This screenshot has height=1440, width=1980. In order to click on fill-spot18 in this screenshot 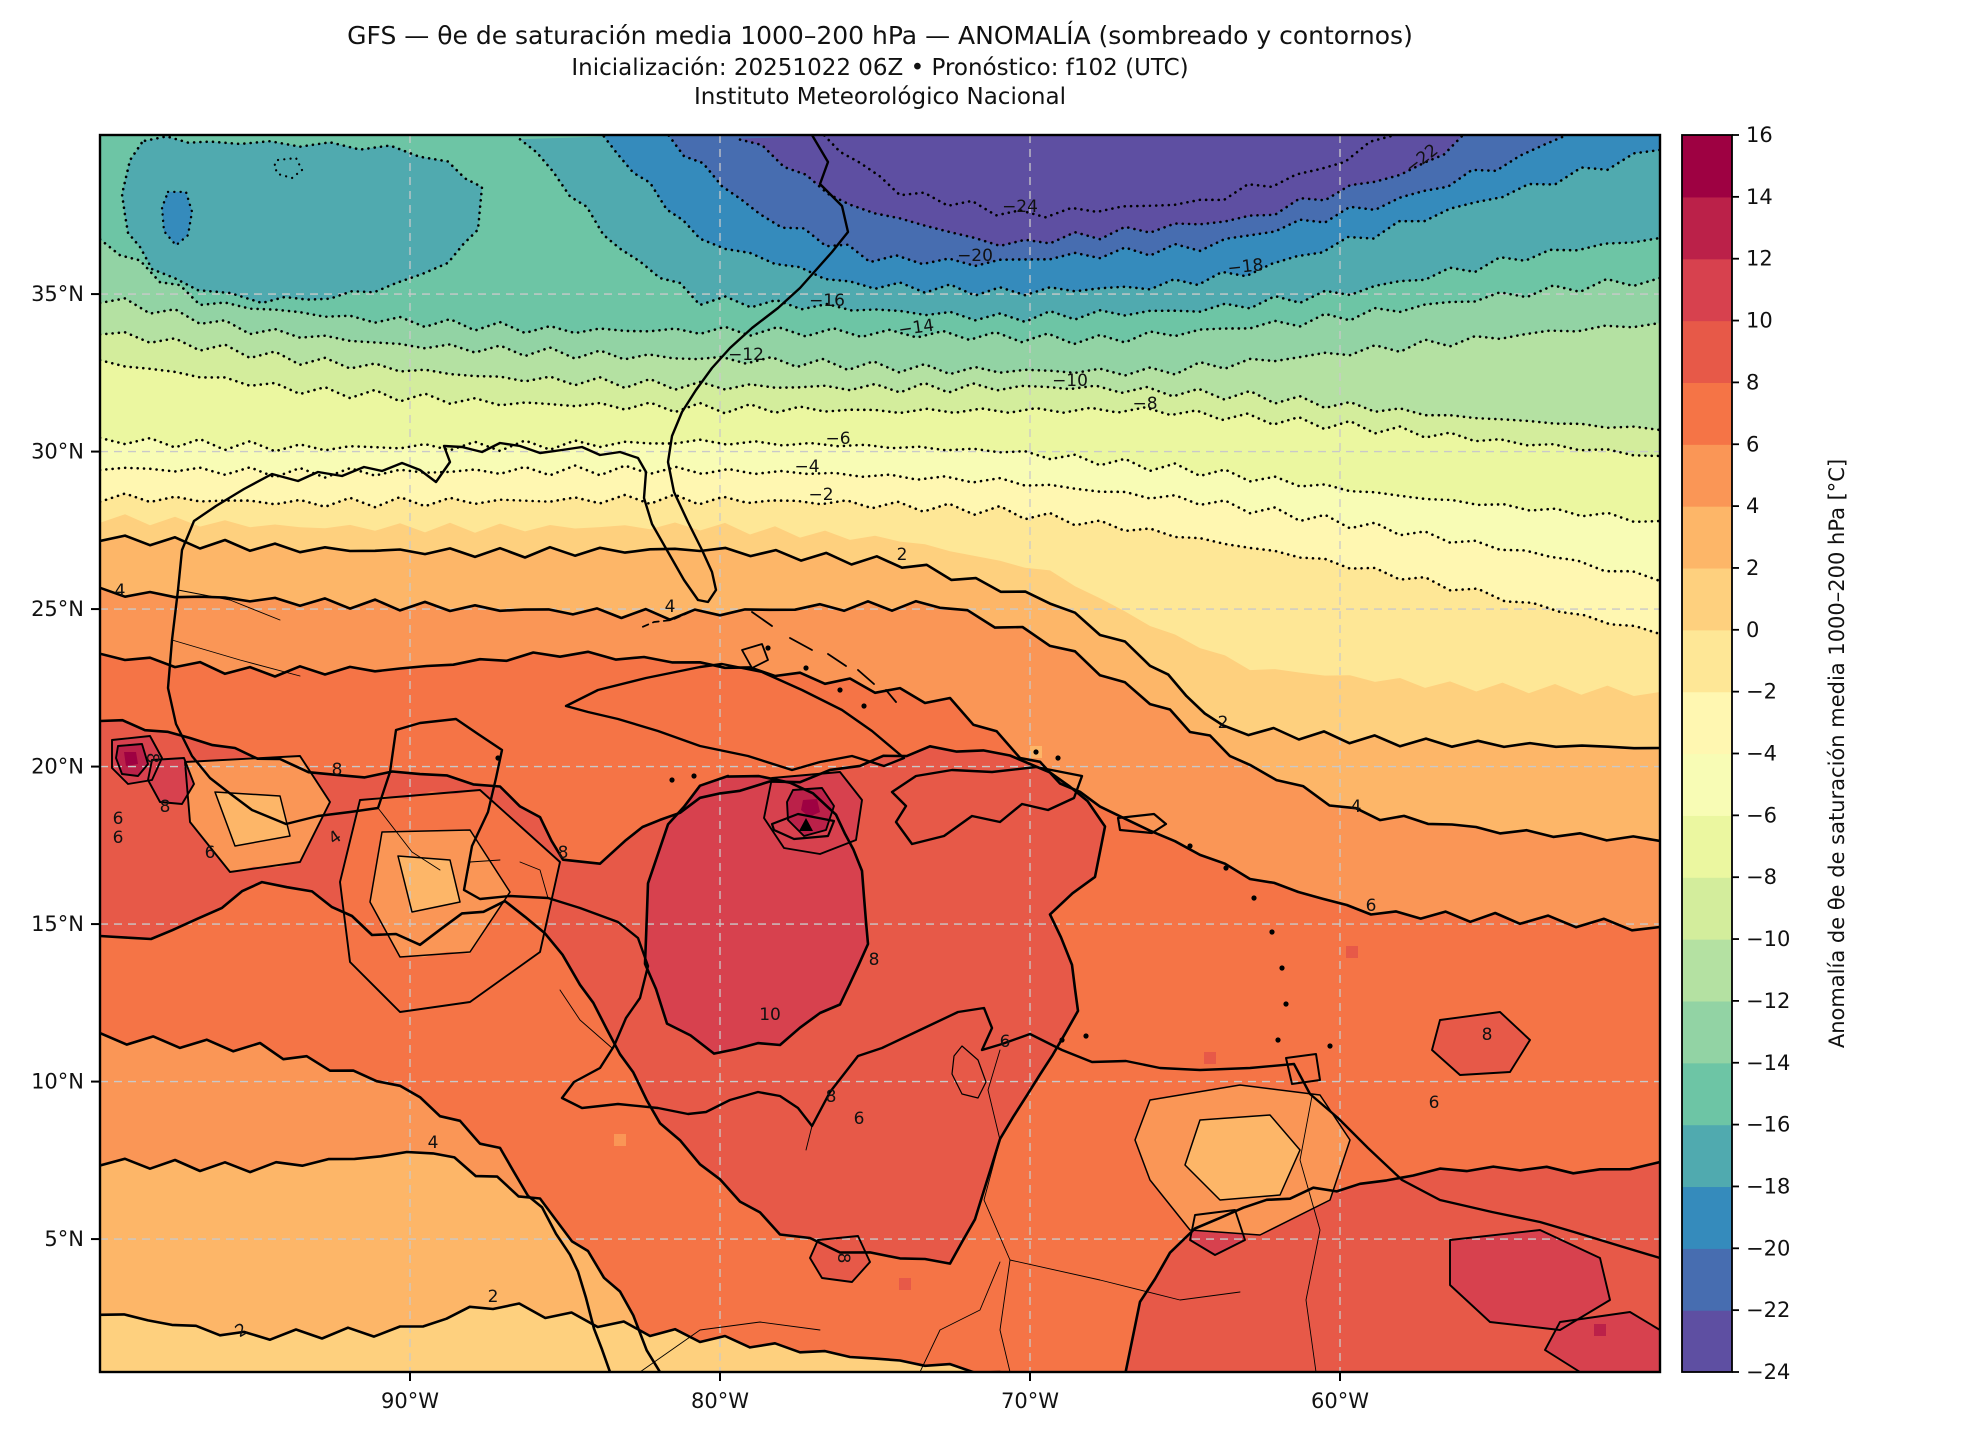, I will do `click(177, 218)`.